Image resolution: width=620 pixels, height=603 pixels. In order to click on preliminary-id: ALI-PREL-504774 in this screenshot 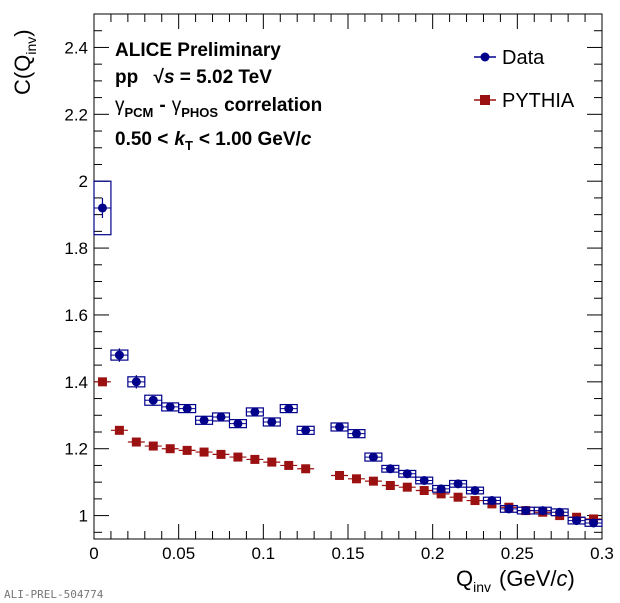, I will do `click(54, 594)`.